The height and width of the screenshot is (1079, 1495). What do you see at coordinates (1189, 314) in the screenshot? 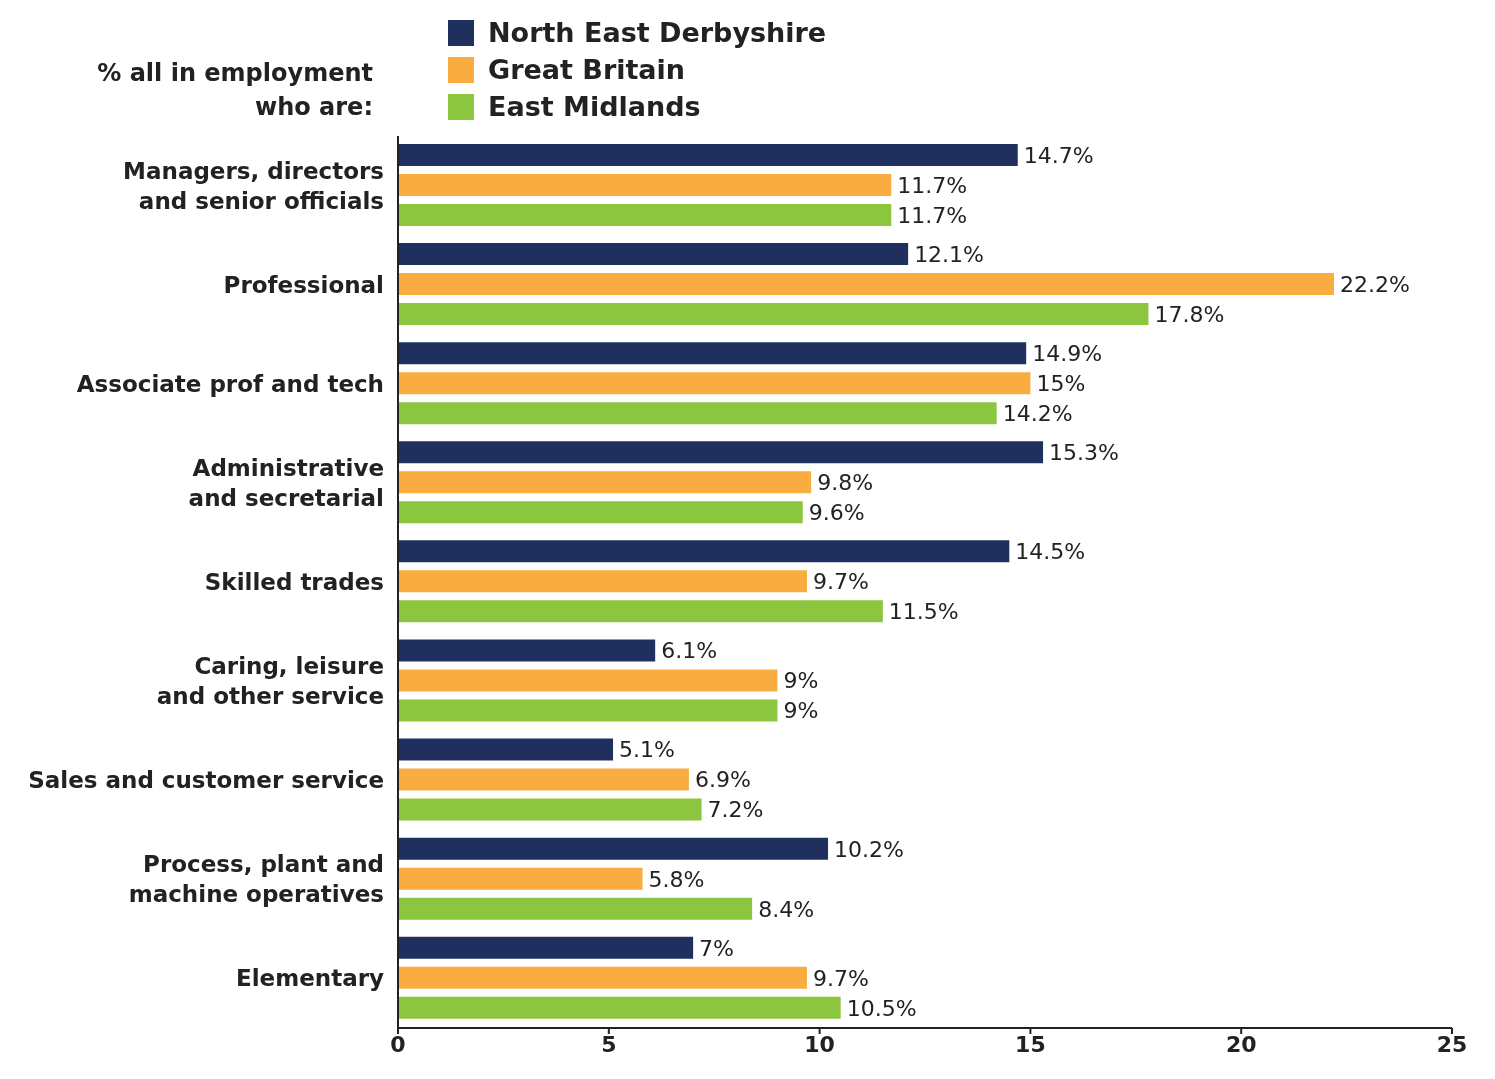
I see `data-label: 17.8%` at bounding box center [1189, 314].